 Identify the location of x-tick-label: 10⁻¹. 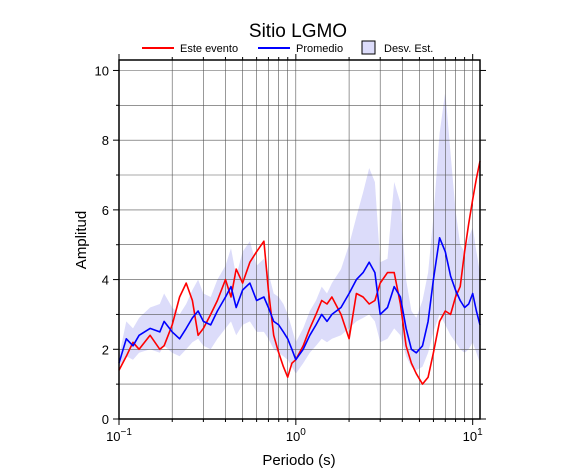
(119, 435).